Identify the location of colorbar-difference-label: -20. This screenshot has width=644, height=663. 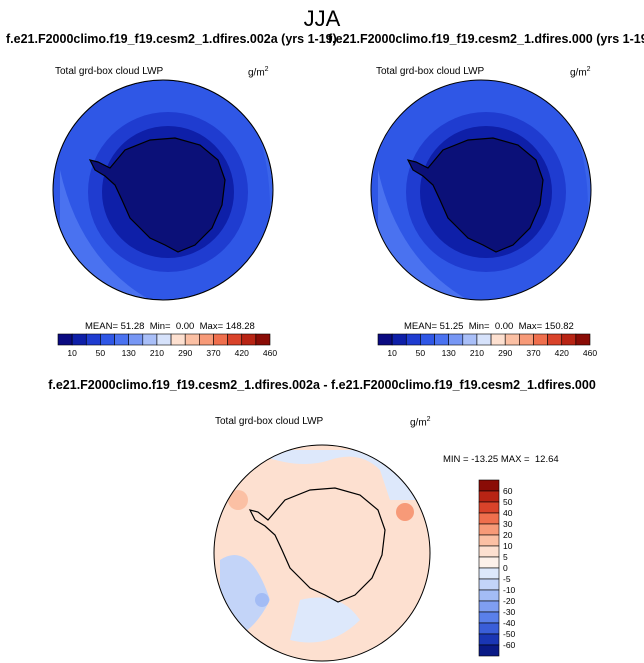
(509, 601).